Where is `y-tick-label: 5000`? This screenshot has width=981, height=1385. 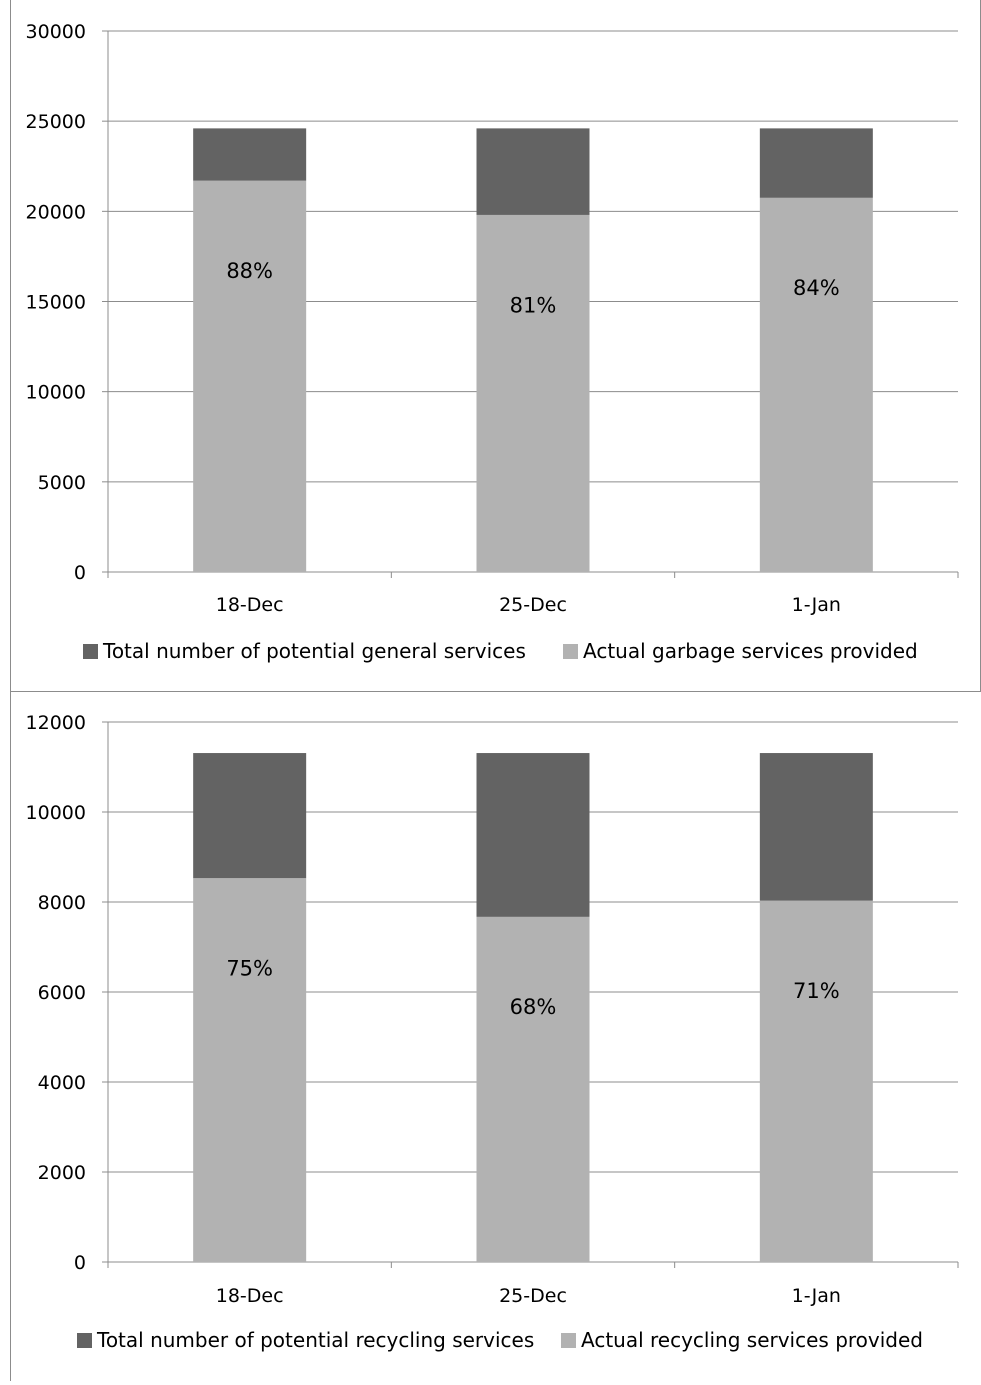 y-tick-label: 5000 is located at coordinates (62, 483).